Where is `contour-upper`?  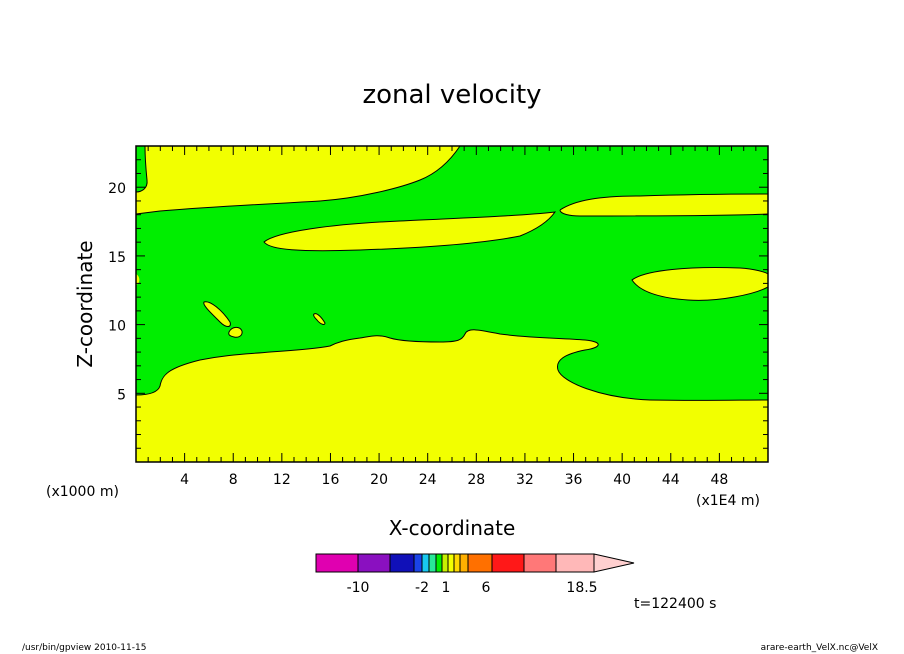
contour-upper is located at coordinates (298, 180).